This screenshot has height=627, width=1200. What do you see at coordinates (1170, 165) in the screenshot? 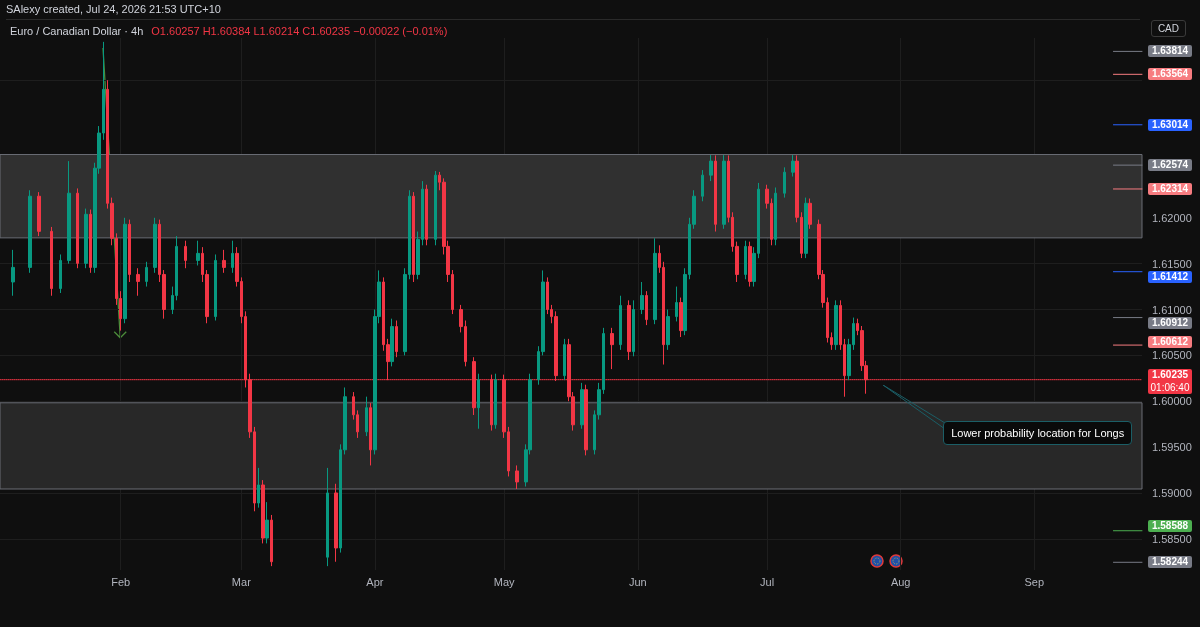
I see `ref-line-label: 1.62574` at bounding box center [1170, 165].